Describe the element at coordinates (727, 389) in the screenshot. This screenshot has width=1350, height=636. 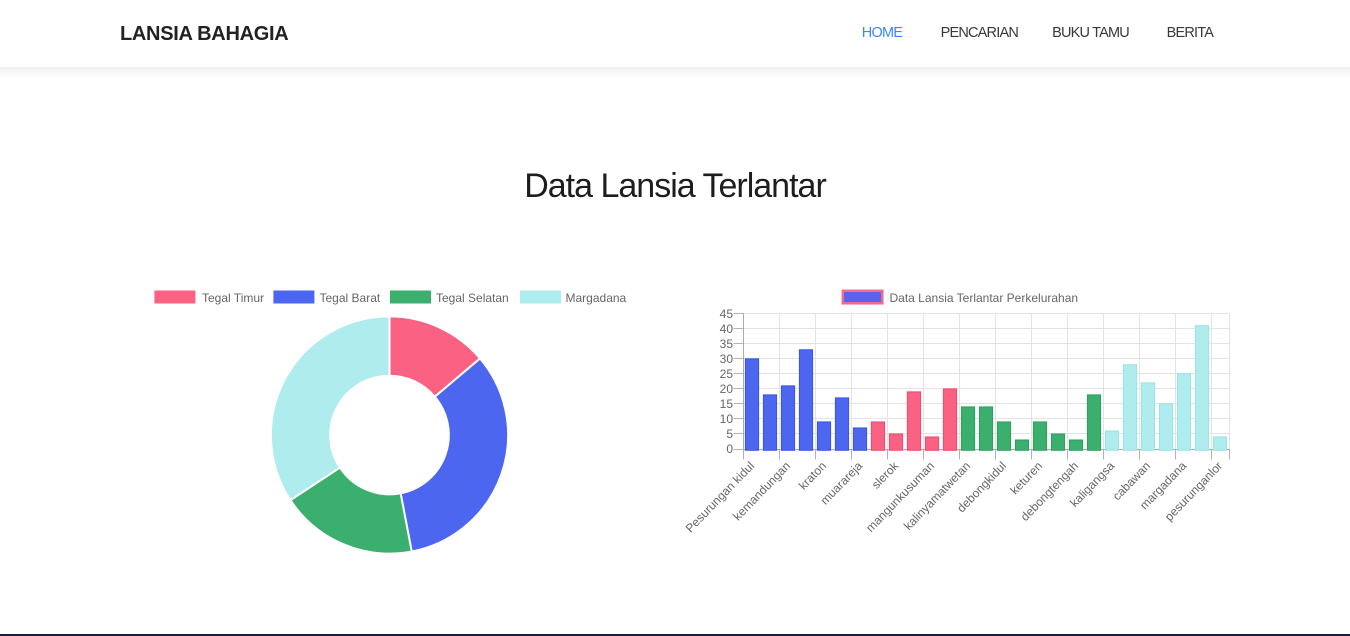
I see `svg-text: 20` at that location.